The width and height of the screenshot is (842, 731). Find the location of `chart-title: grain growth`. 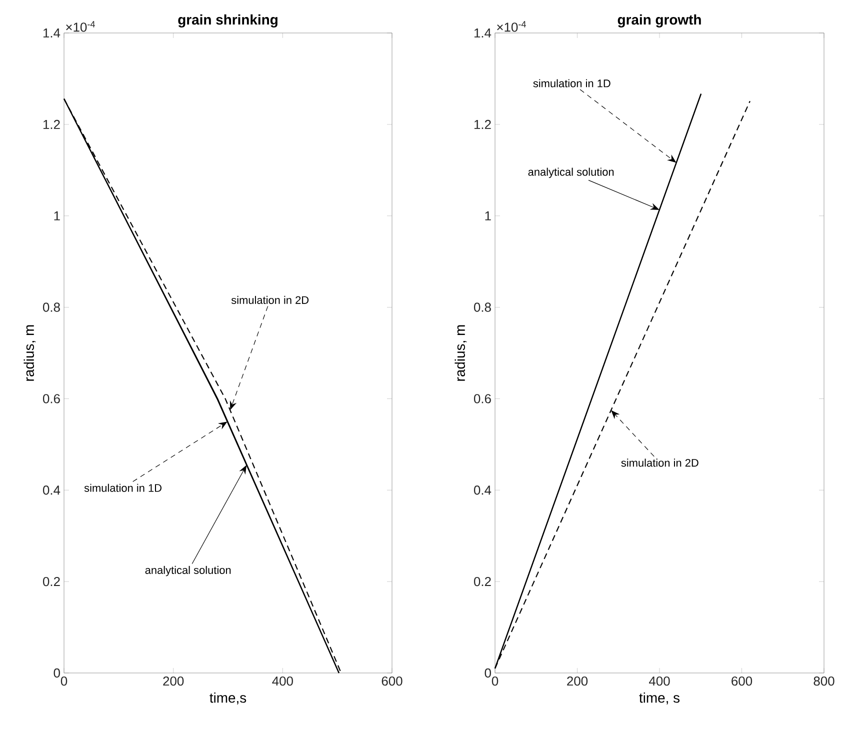

chart-title: grain growth is located at coordinates (659, 21).